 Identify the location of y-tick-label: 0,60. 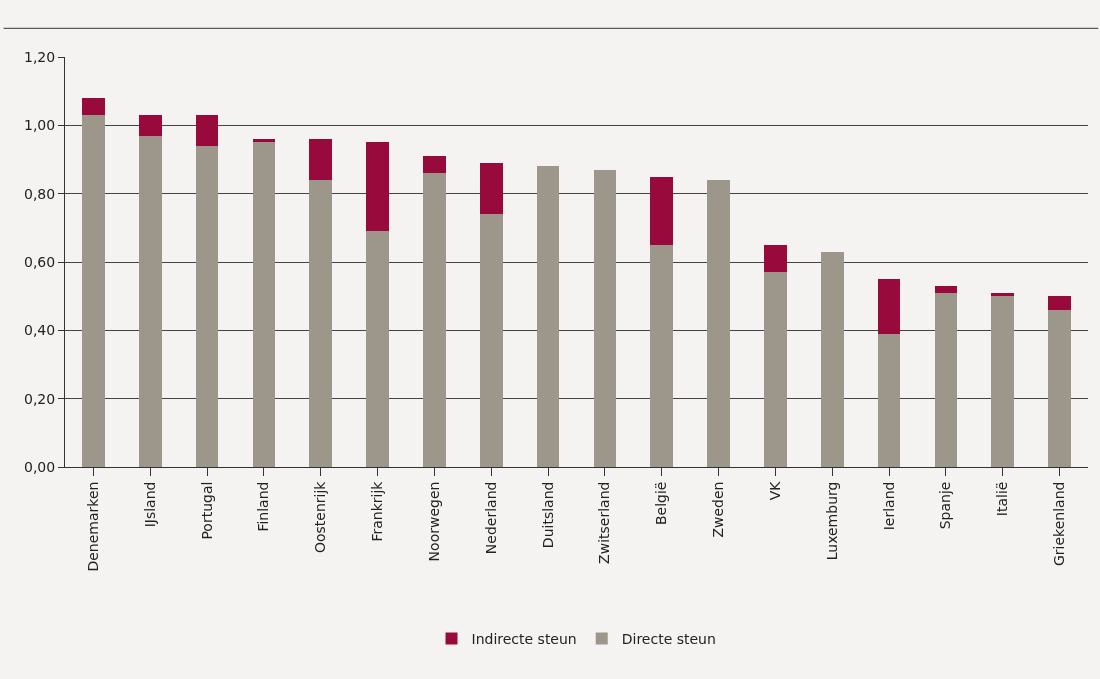
(40, 261).